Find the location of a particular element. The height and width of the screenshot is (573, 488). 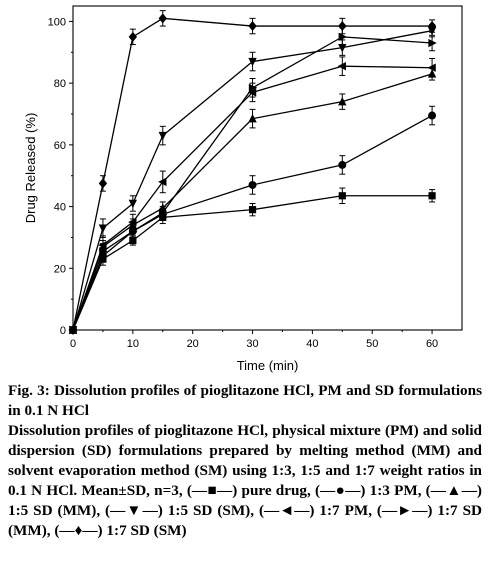

y-tick-label: 60 is located at coordinates (60, 146).